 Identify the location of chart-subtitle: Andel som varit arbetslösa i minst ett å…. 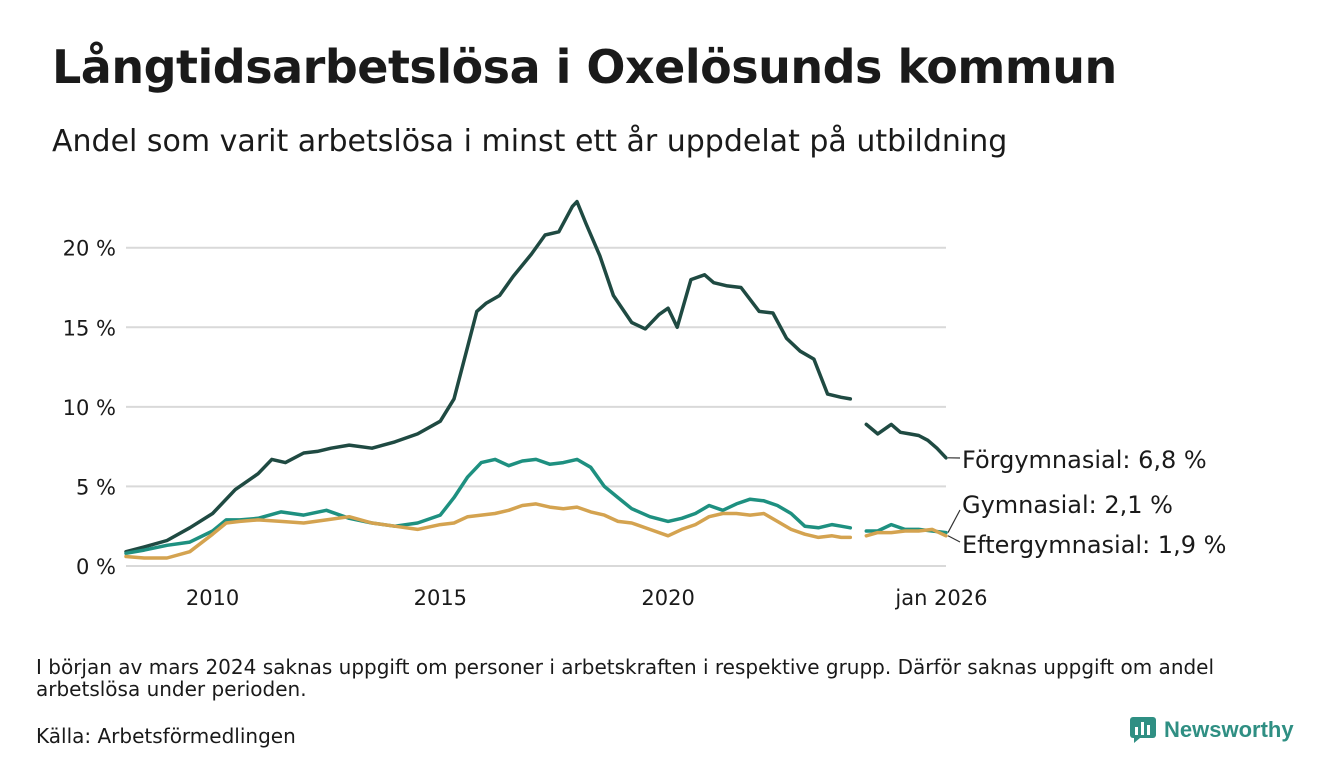
(530, 141).